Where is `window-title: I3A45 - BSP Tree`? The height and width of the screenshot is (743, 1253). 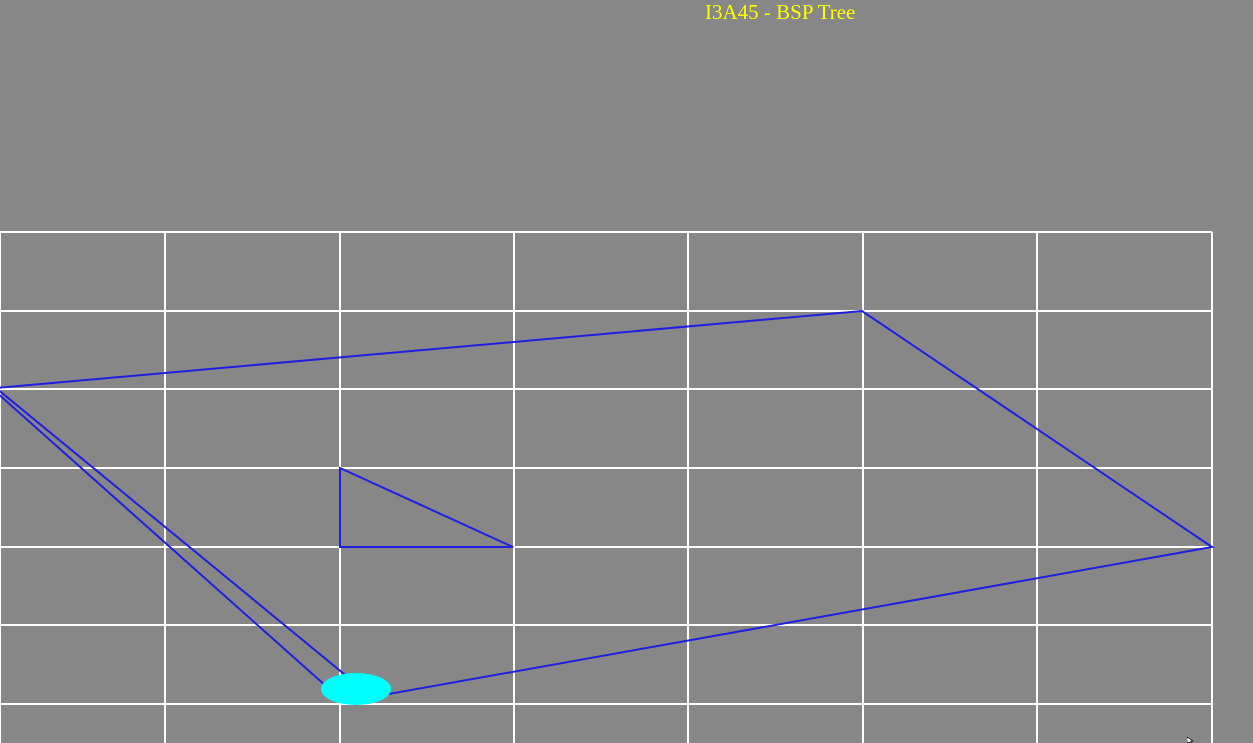
window-title: I3A45 - BSP Tree is located at coordinates (780, 12).